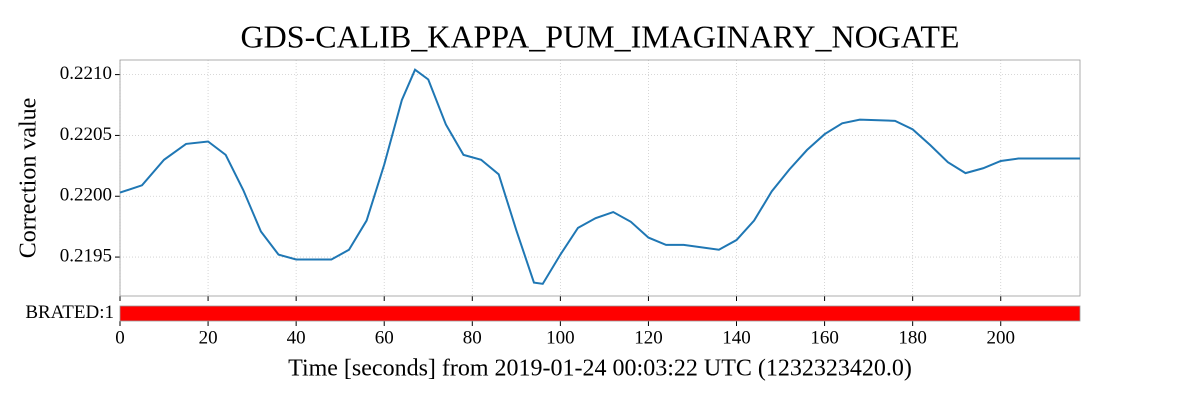 Image resolution: width=1200 pixels, height=400 pixels. What do you see at coordinates (86, 255) in the screenshot?
I see `y-tick-label: 0.2195` at bounding box center [86, 255].